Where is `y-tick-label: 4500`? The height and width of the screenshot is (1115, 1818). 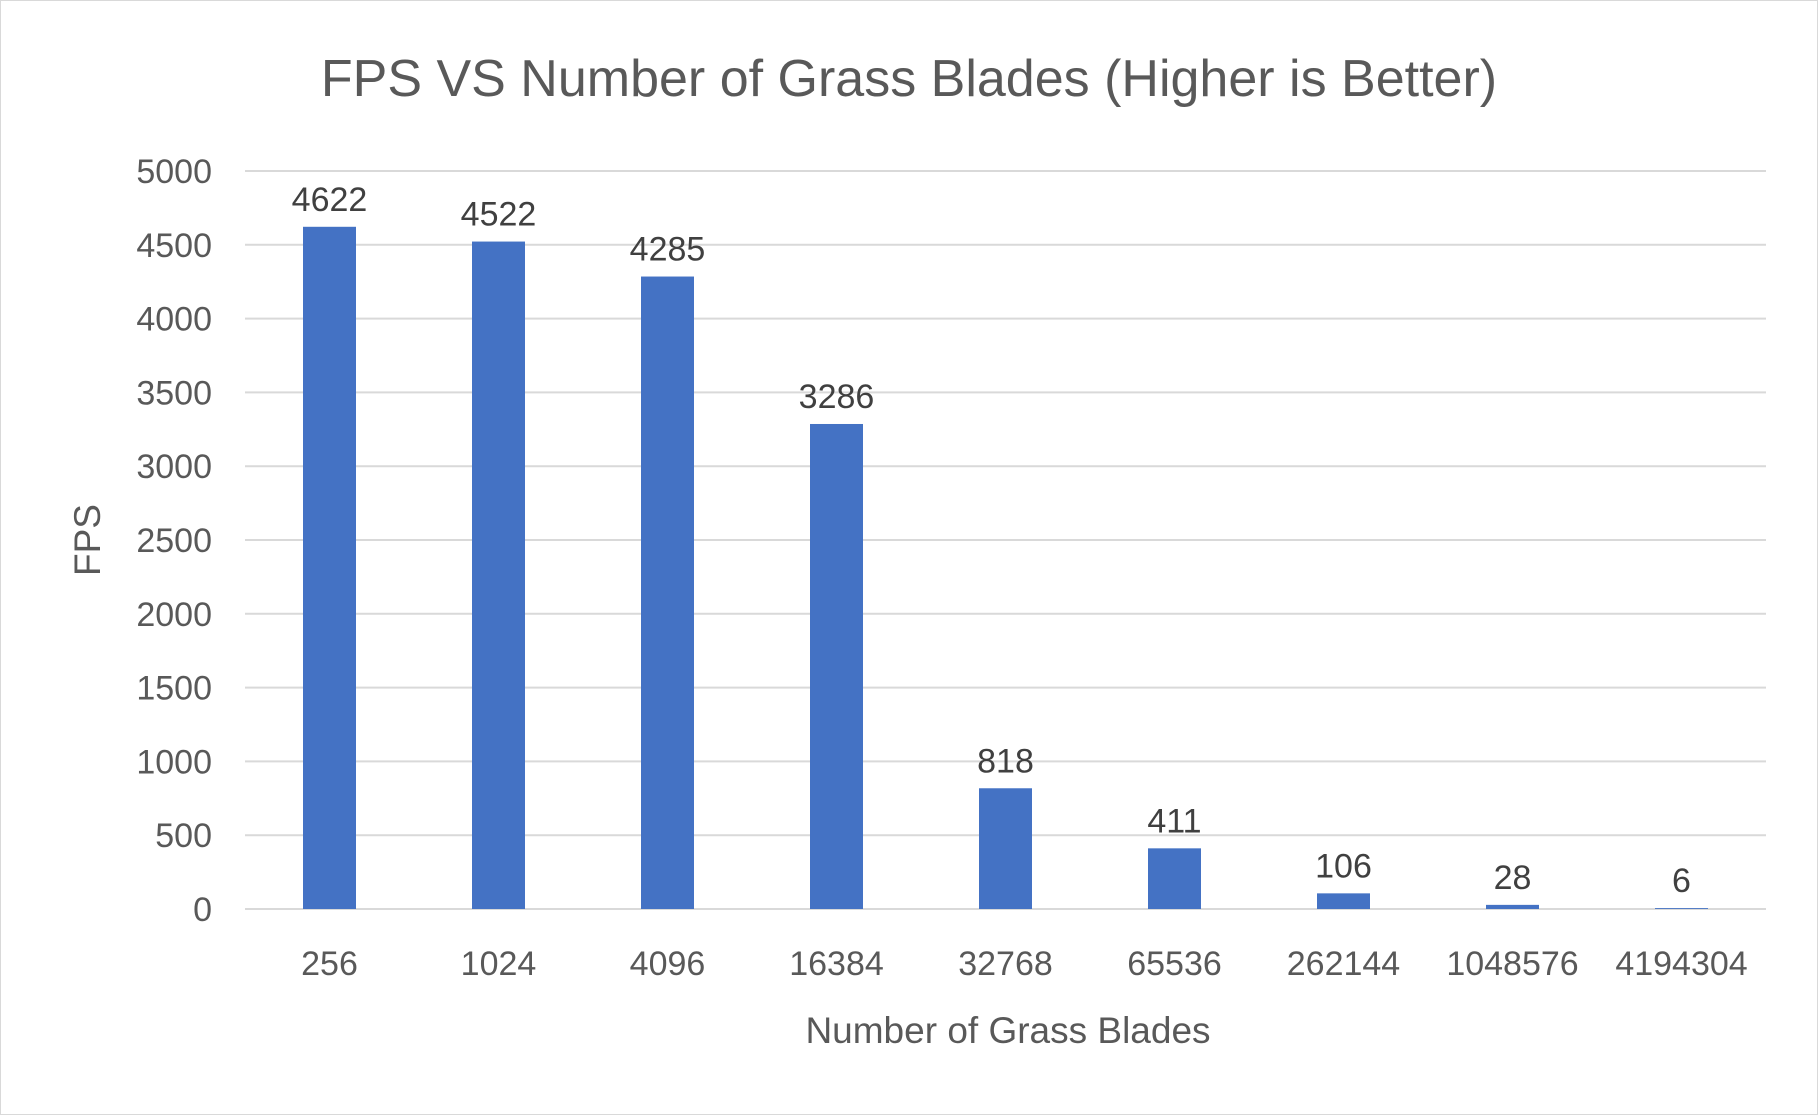 y-tick-label: 4500 is located at coordinates (174, 246).